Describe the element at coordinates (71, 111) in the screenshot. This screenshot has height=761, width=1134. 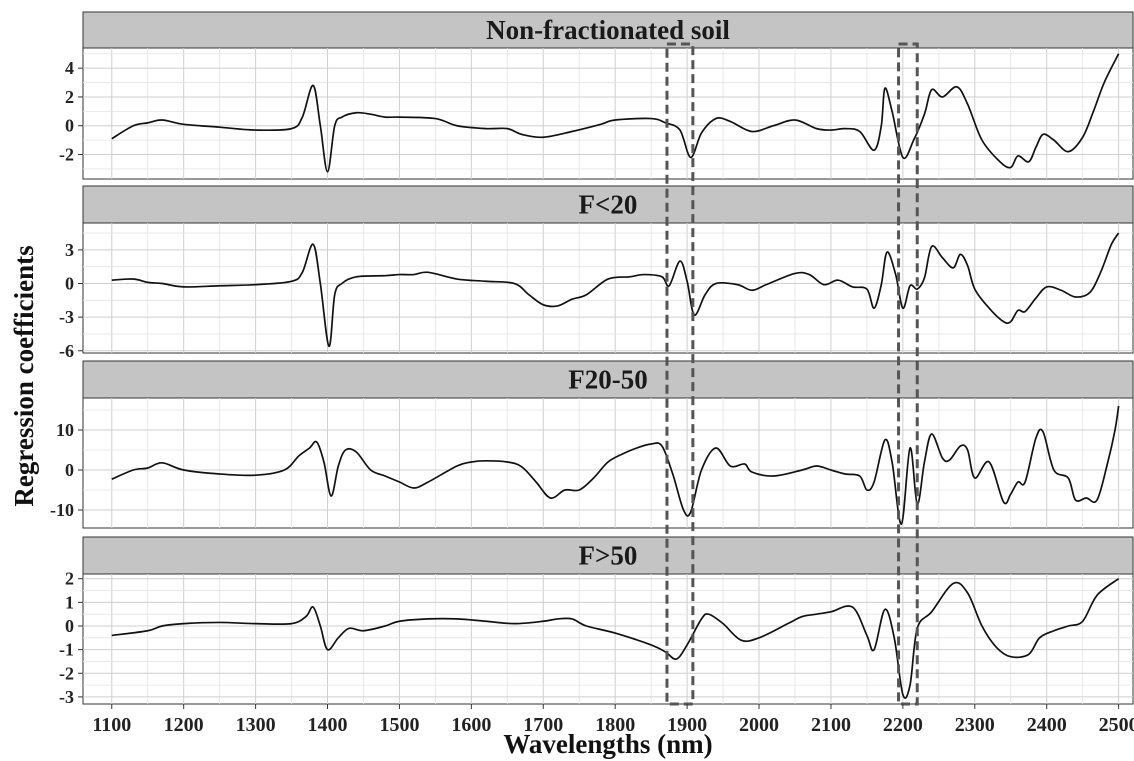
I see `panel-y-axis: 4 2 0 -2` at that location.